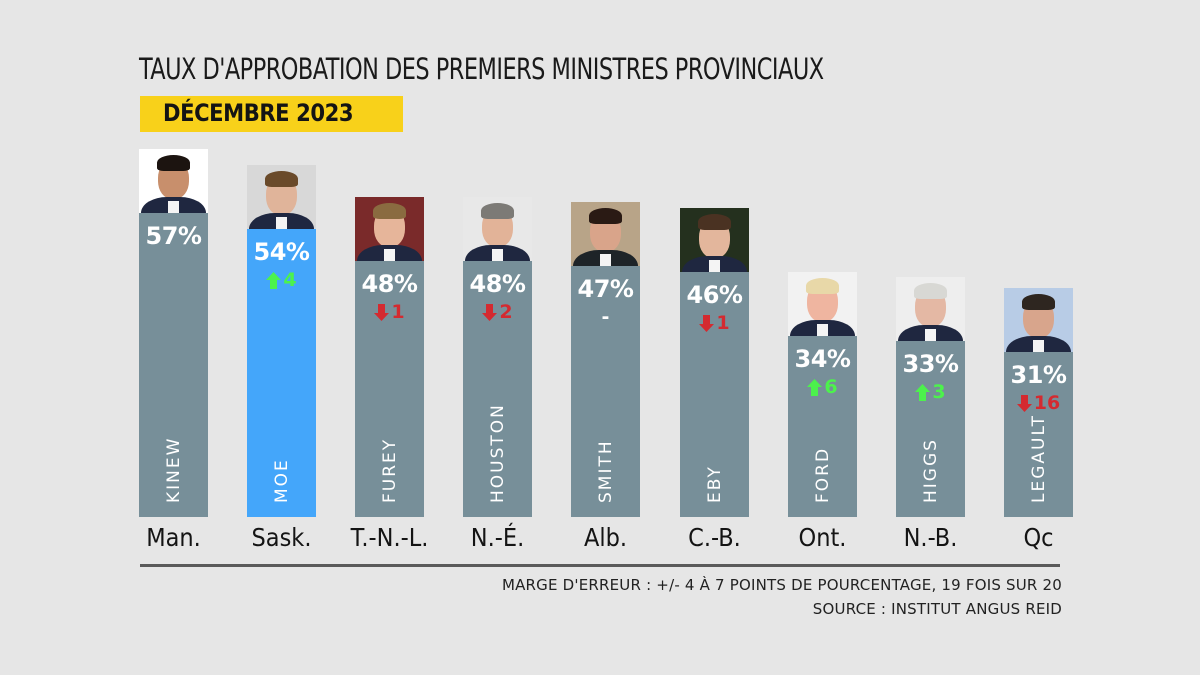 The width and height of the screenshot is (1200, 675). What do you see at coordinates (281, 480) in the screenshot?
I see `premier-name: MOE` at bounding box center [281, 480].